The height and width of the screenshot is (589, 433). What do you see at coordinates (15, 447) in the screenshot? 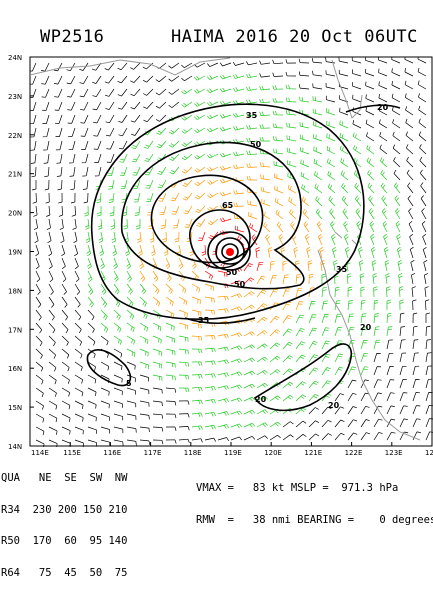
I see `lat-label-14N: 14N` at bounding box center [15, 447].